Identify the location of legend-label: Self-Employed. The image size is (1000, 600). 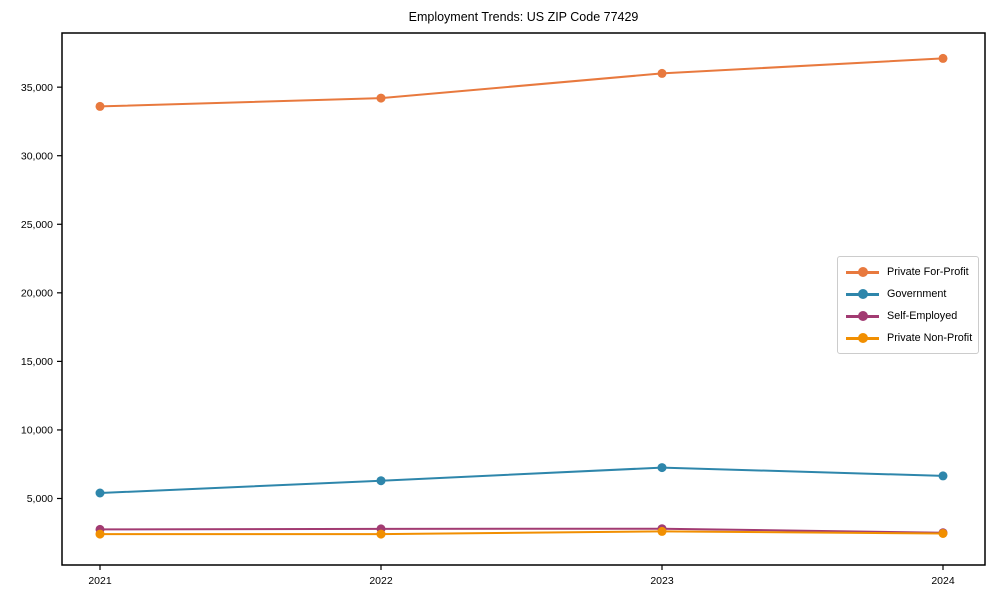
(922, 316).